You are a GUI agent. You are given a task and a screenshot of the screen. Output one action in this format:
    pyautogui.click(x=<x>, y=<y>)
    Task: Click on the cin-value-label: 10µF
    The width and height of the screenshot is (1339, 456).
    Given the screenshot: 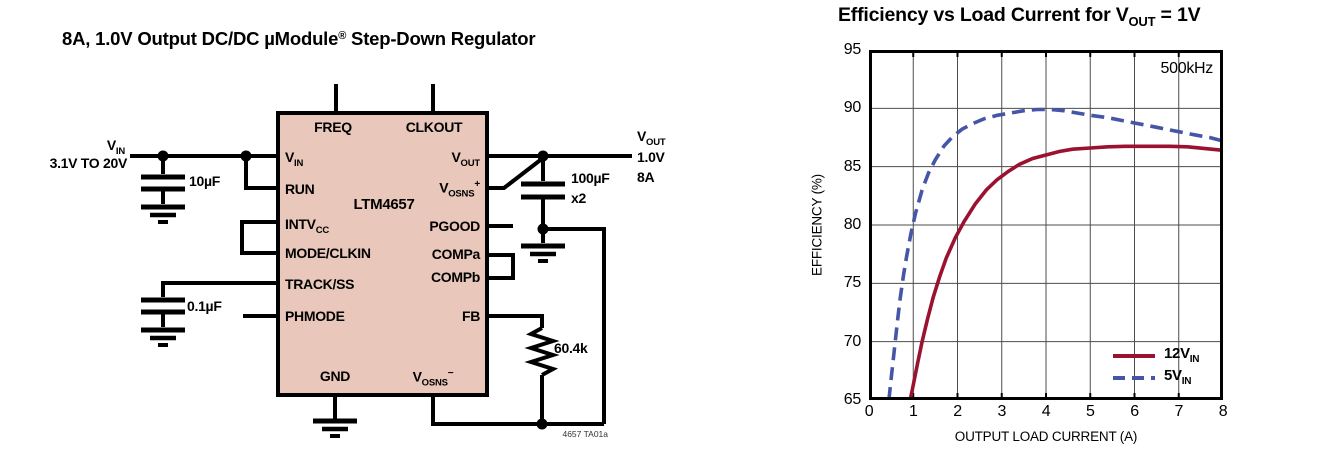 What is the action you would take?
    pyautogui.click(x=204, y=181)
    